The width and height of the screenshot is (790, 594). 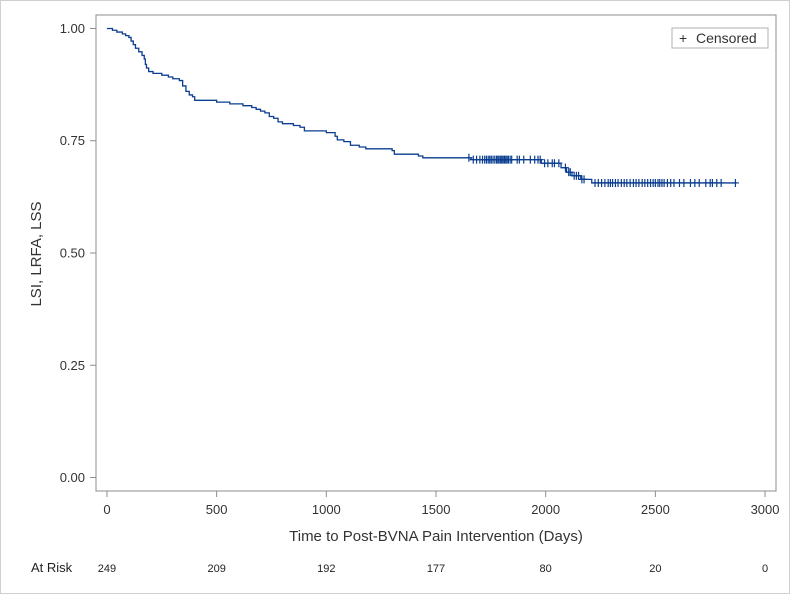 I want to click on x-tick-label: 500, so click(x=217, y=509).